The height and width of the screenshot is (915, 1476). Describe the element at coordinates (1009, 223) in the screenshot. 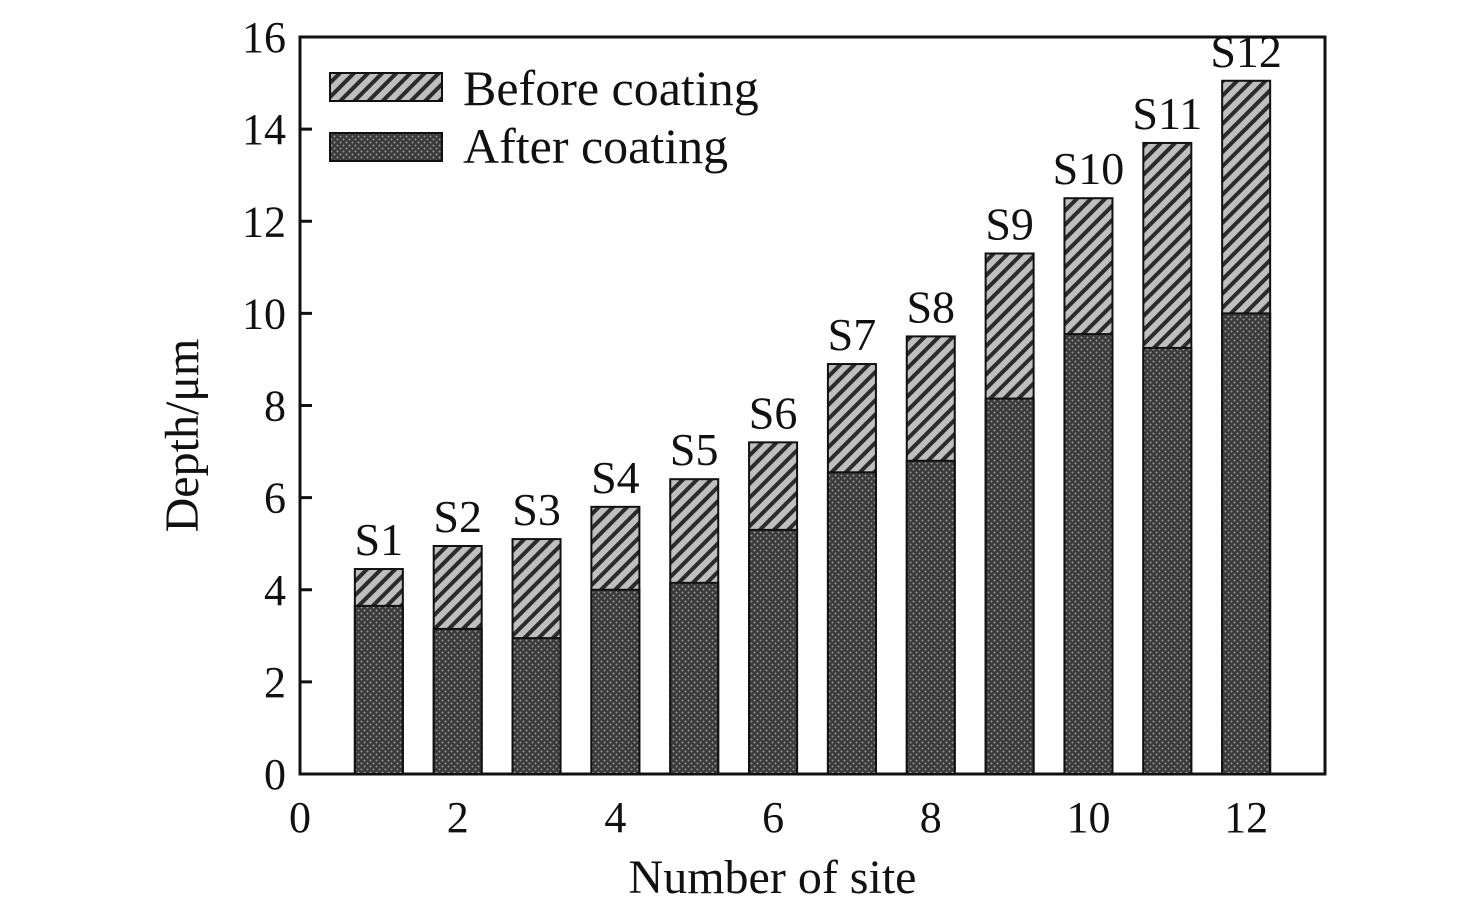

I see `bar-label-s9: S9` at that location.